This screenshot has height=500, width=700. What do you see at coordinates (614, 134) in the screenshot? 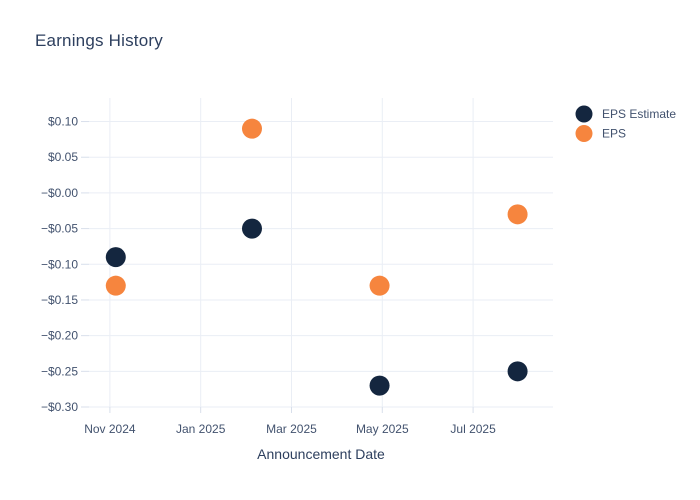
I see `legend-label-eps: EPS` at bounding box center [614, 134].